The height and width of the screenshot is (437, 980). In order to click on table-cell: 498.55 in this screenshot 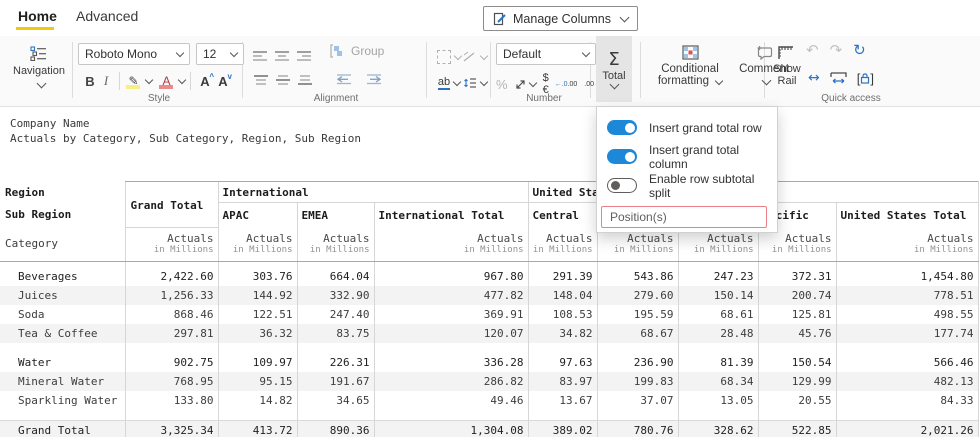, I will do `click(907, 314)`.